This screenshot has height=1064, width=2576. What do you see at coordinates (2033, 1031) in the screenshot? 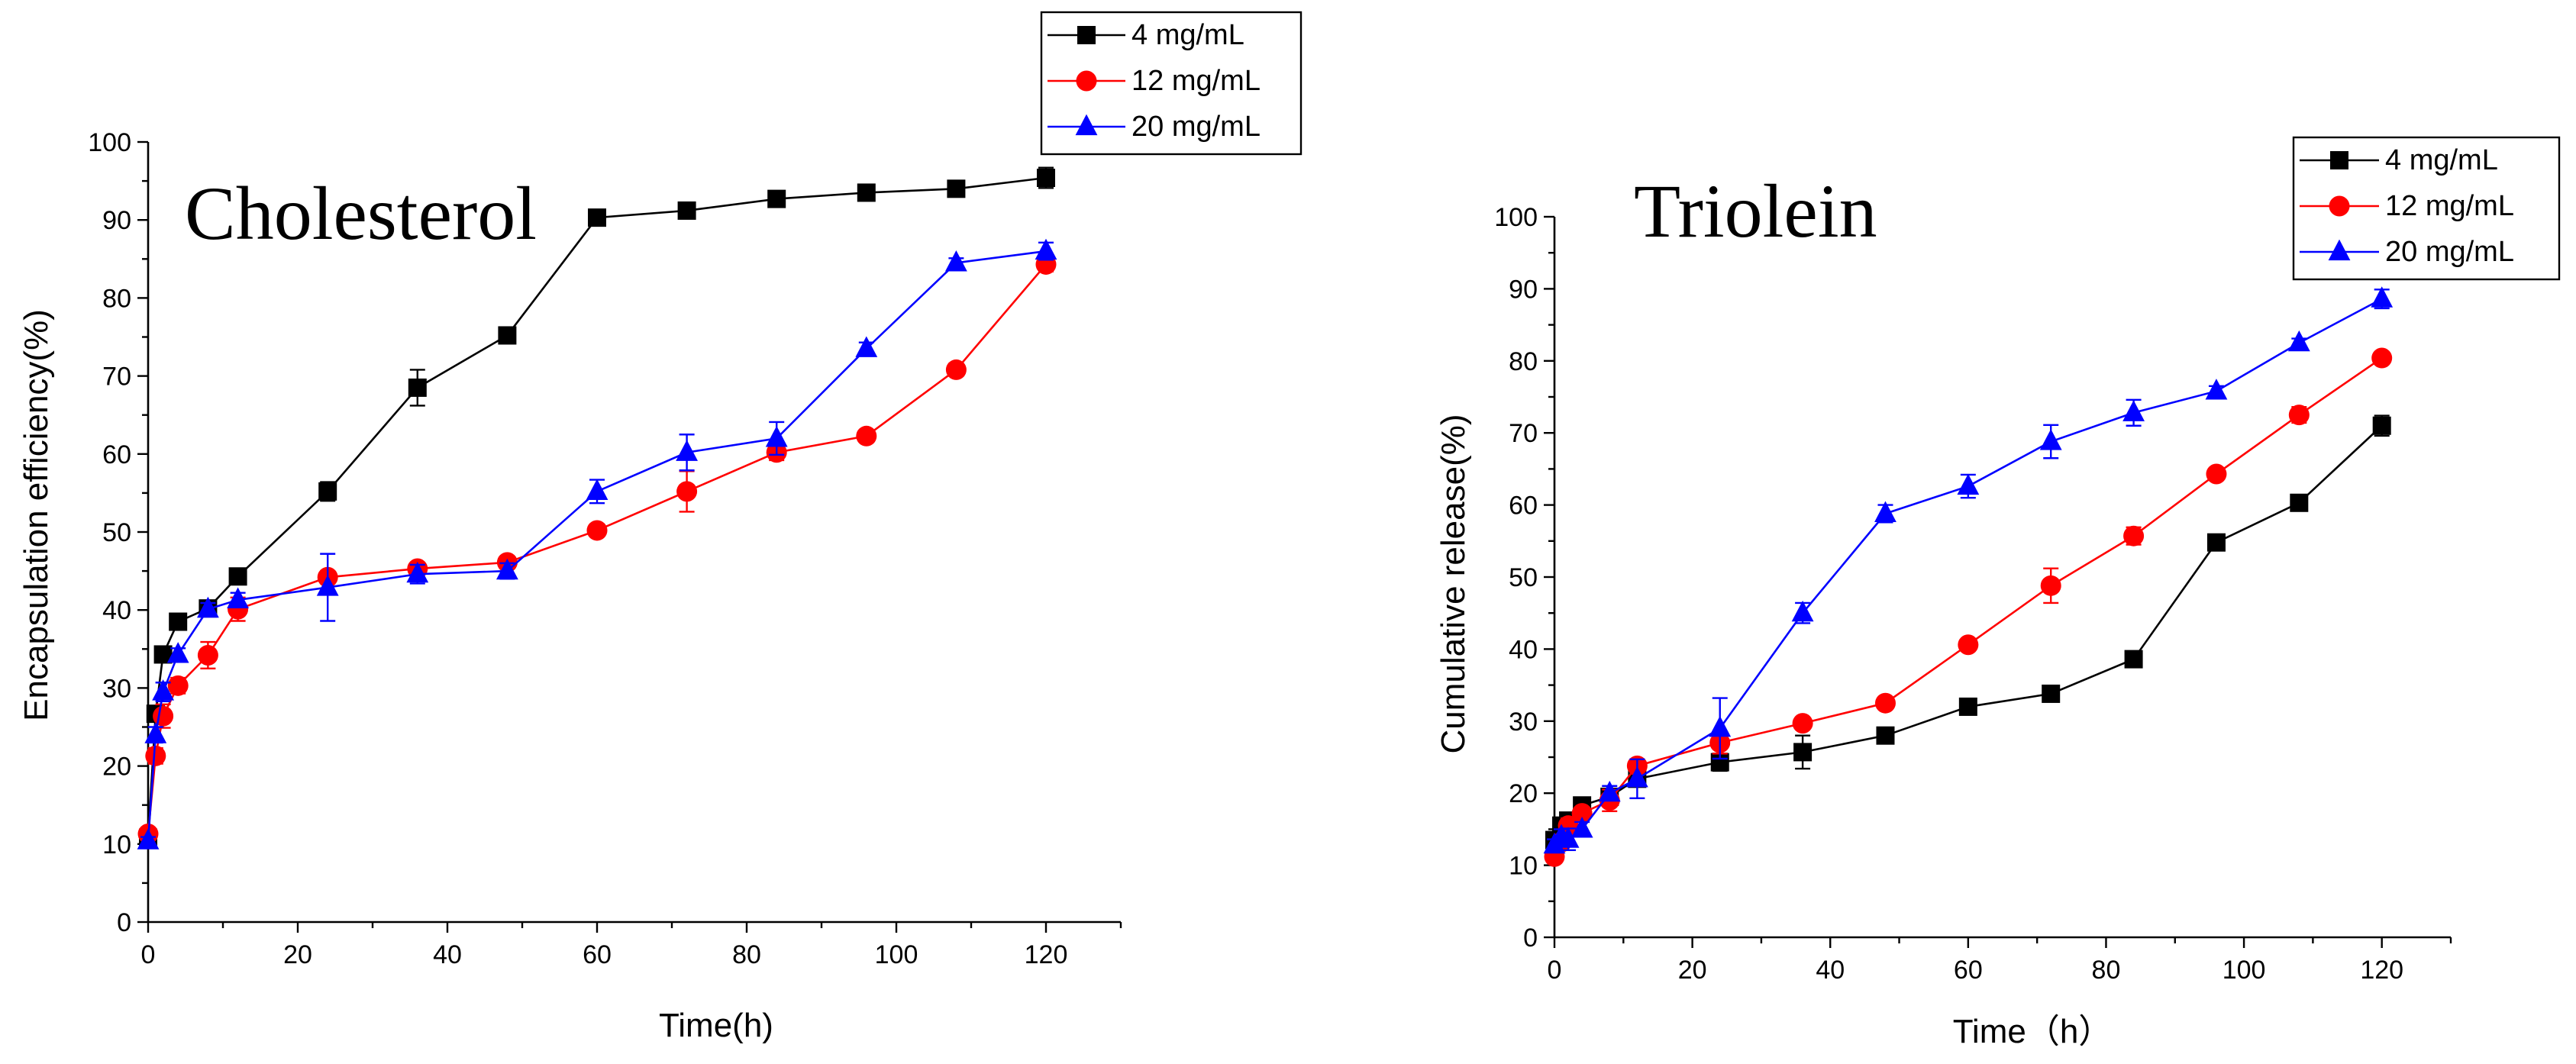
I see `x-axis-title: Time（h）` at bounding box center [2033, 1031].